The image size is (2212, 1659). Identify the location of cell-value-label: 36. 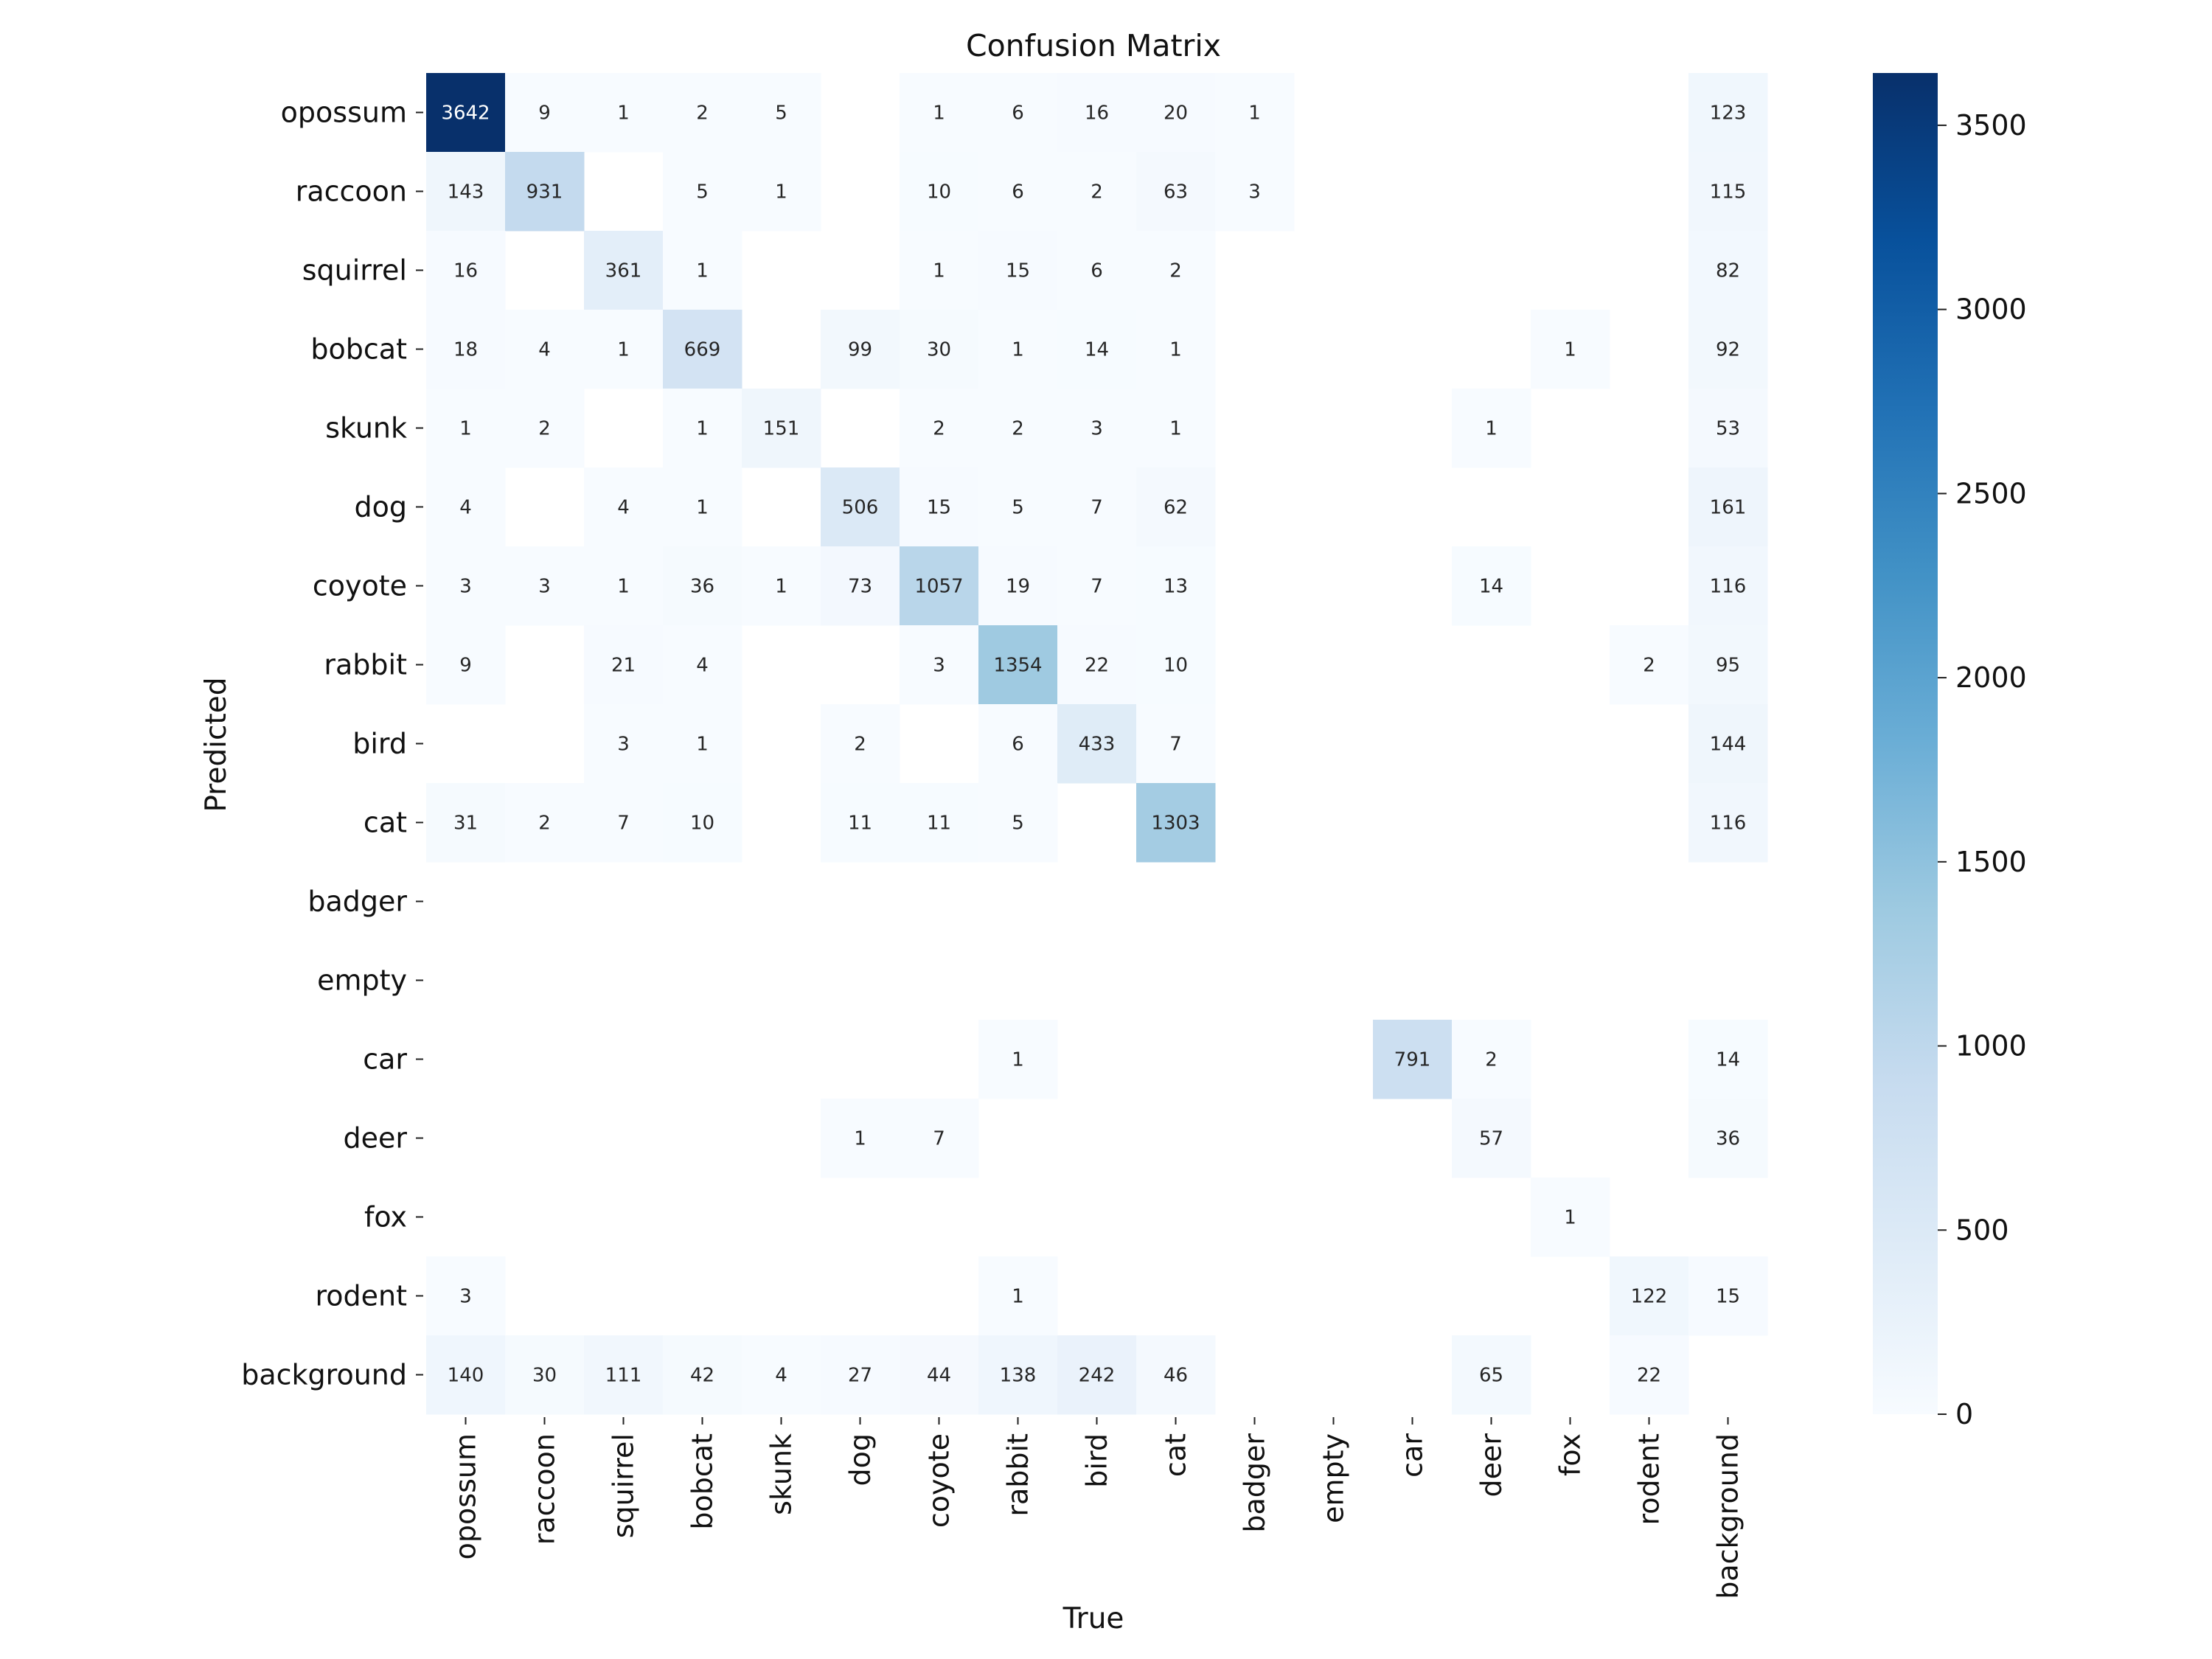
(1728, 1139).